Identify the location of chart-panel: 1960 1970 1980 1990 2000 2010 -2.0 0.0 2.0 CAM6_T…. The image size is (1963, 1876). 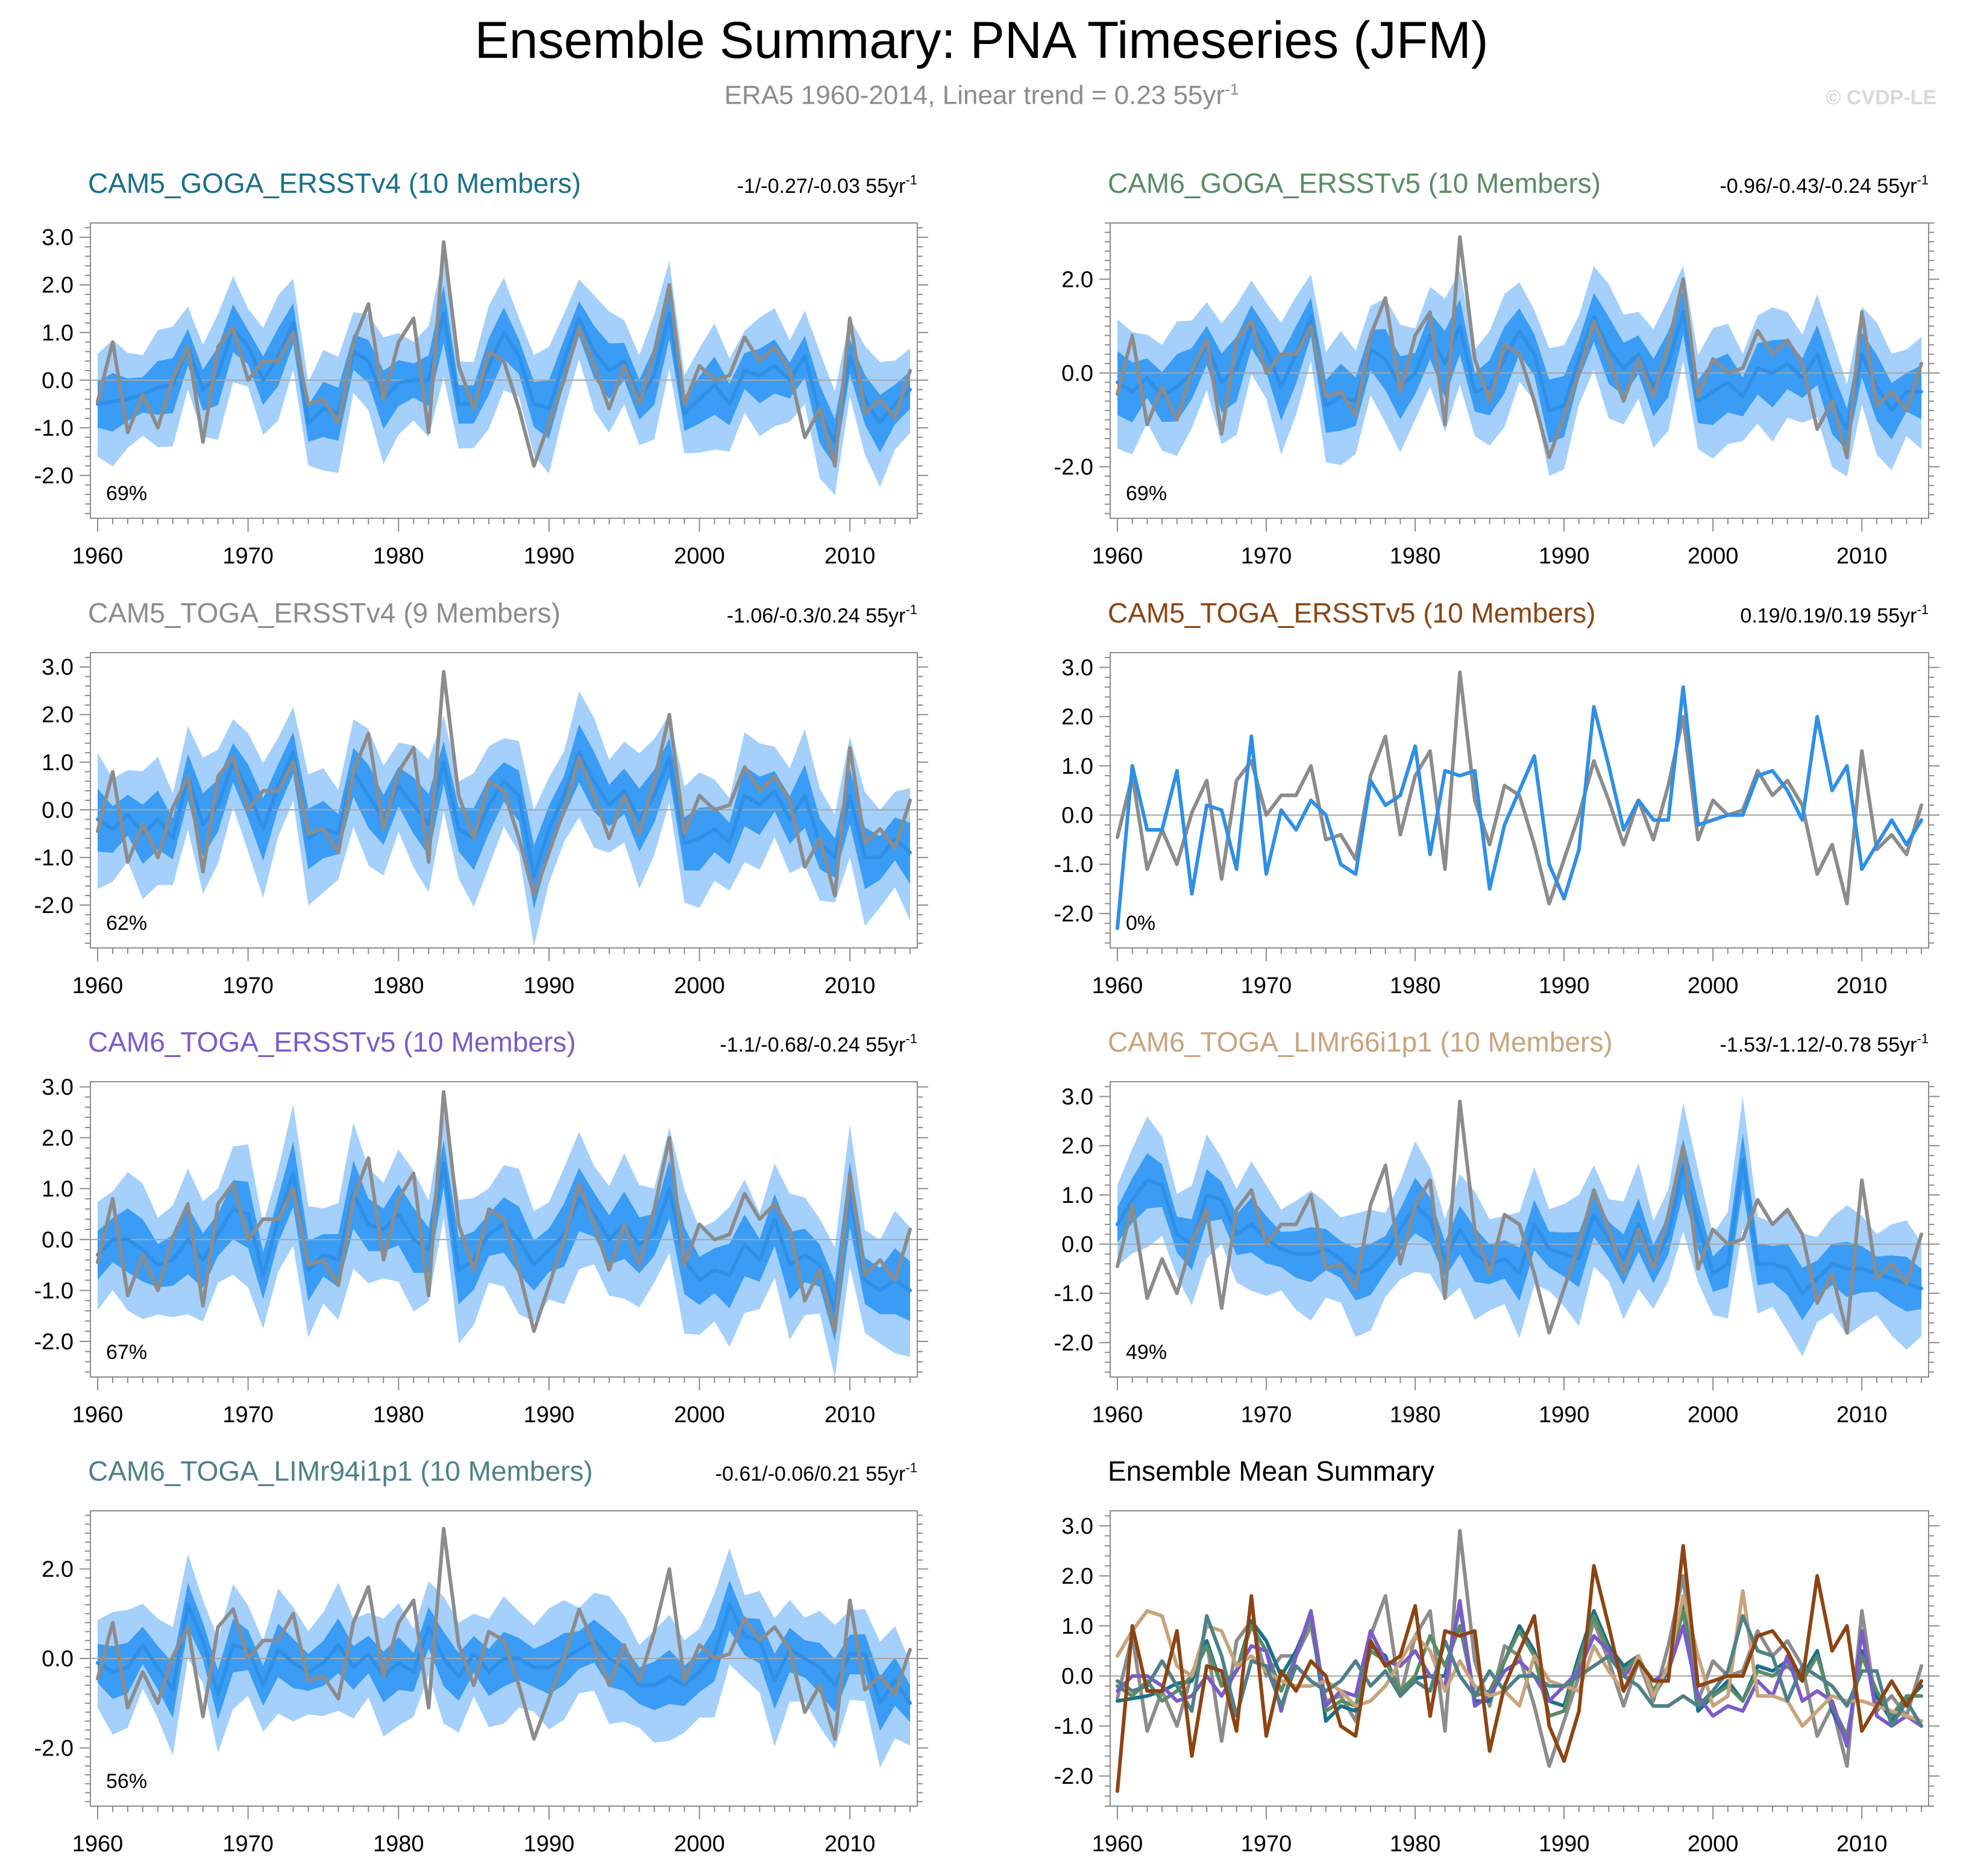
(481, 1656).